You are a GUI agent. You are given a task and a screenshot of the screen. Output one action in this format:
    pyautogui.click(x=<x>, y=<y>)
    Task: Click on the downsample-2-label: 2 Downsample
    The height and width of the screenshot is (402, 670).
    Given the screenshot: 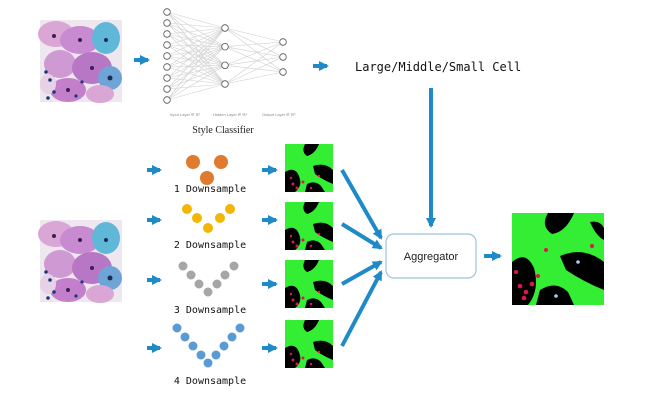 What is the action you would take?
    pyautogui.click(x=210, y=245)
    